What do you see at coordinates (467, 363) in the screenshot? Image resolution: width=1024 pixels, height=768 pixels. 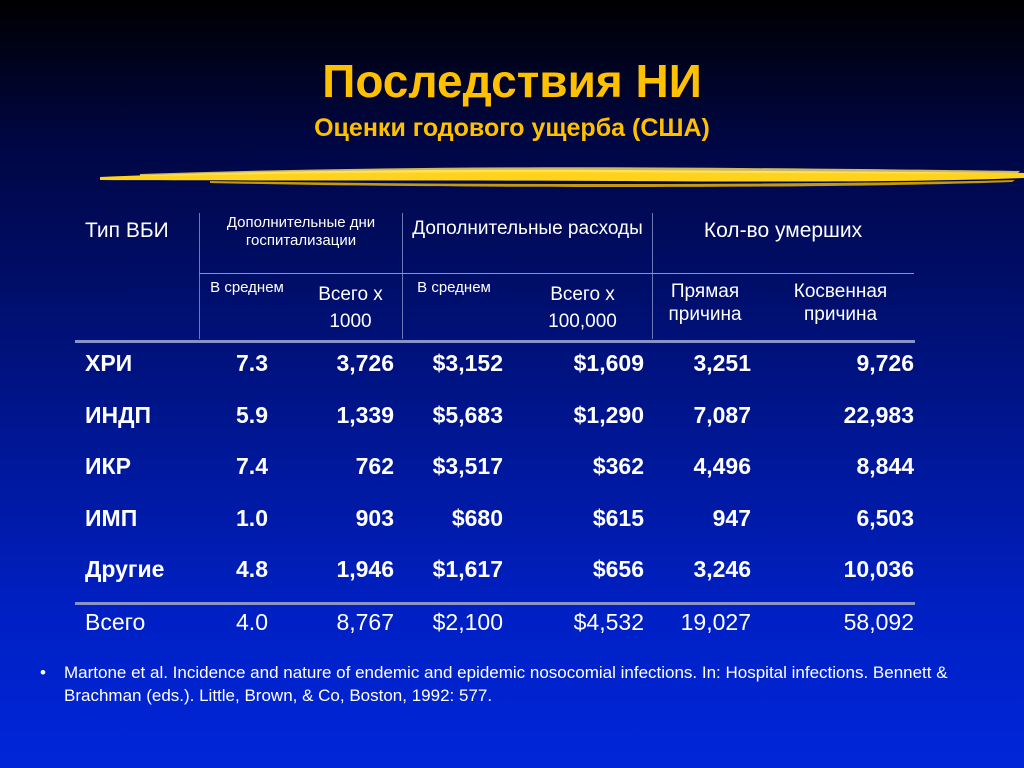 I see `row-costs-avg: $3,152` at bounding box center [467, 363].